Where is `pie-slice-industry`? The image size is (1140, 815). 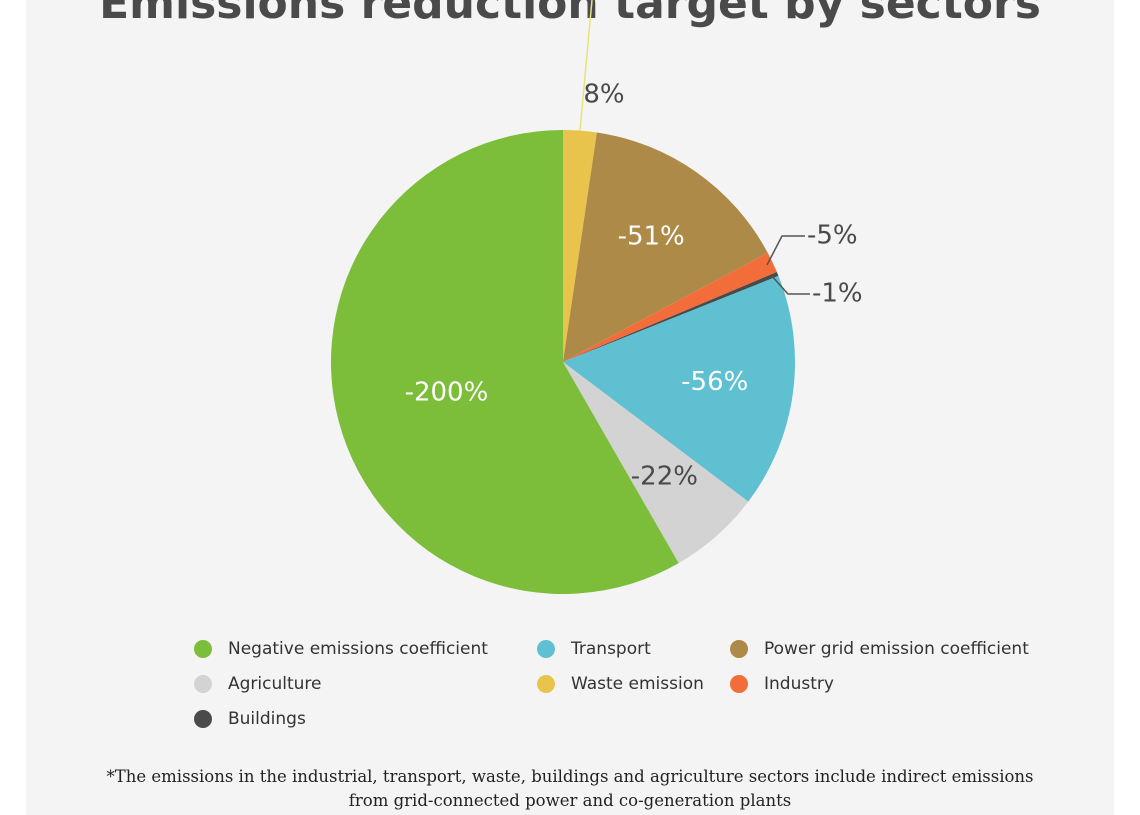
pie-slice-industry is located at coordinates (670, 307).